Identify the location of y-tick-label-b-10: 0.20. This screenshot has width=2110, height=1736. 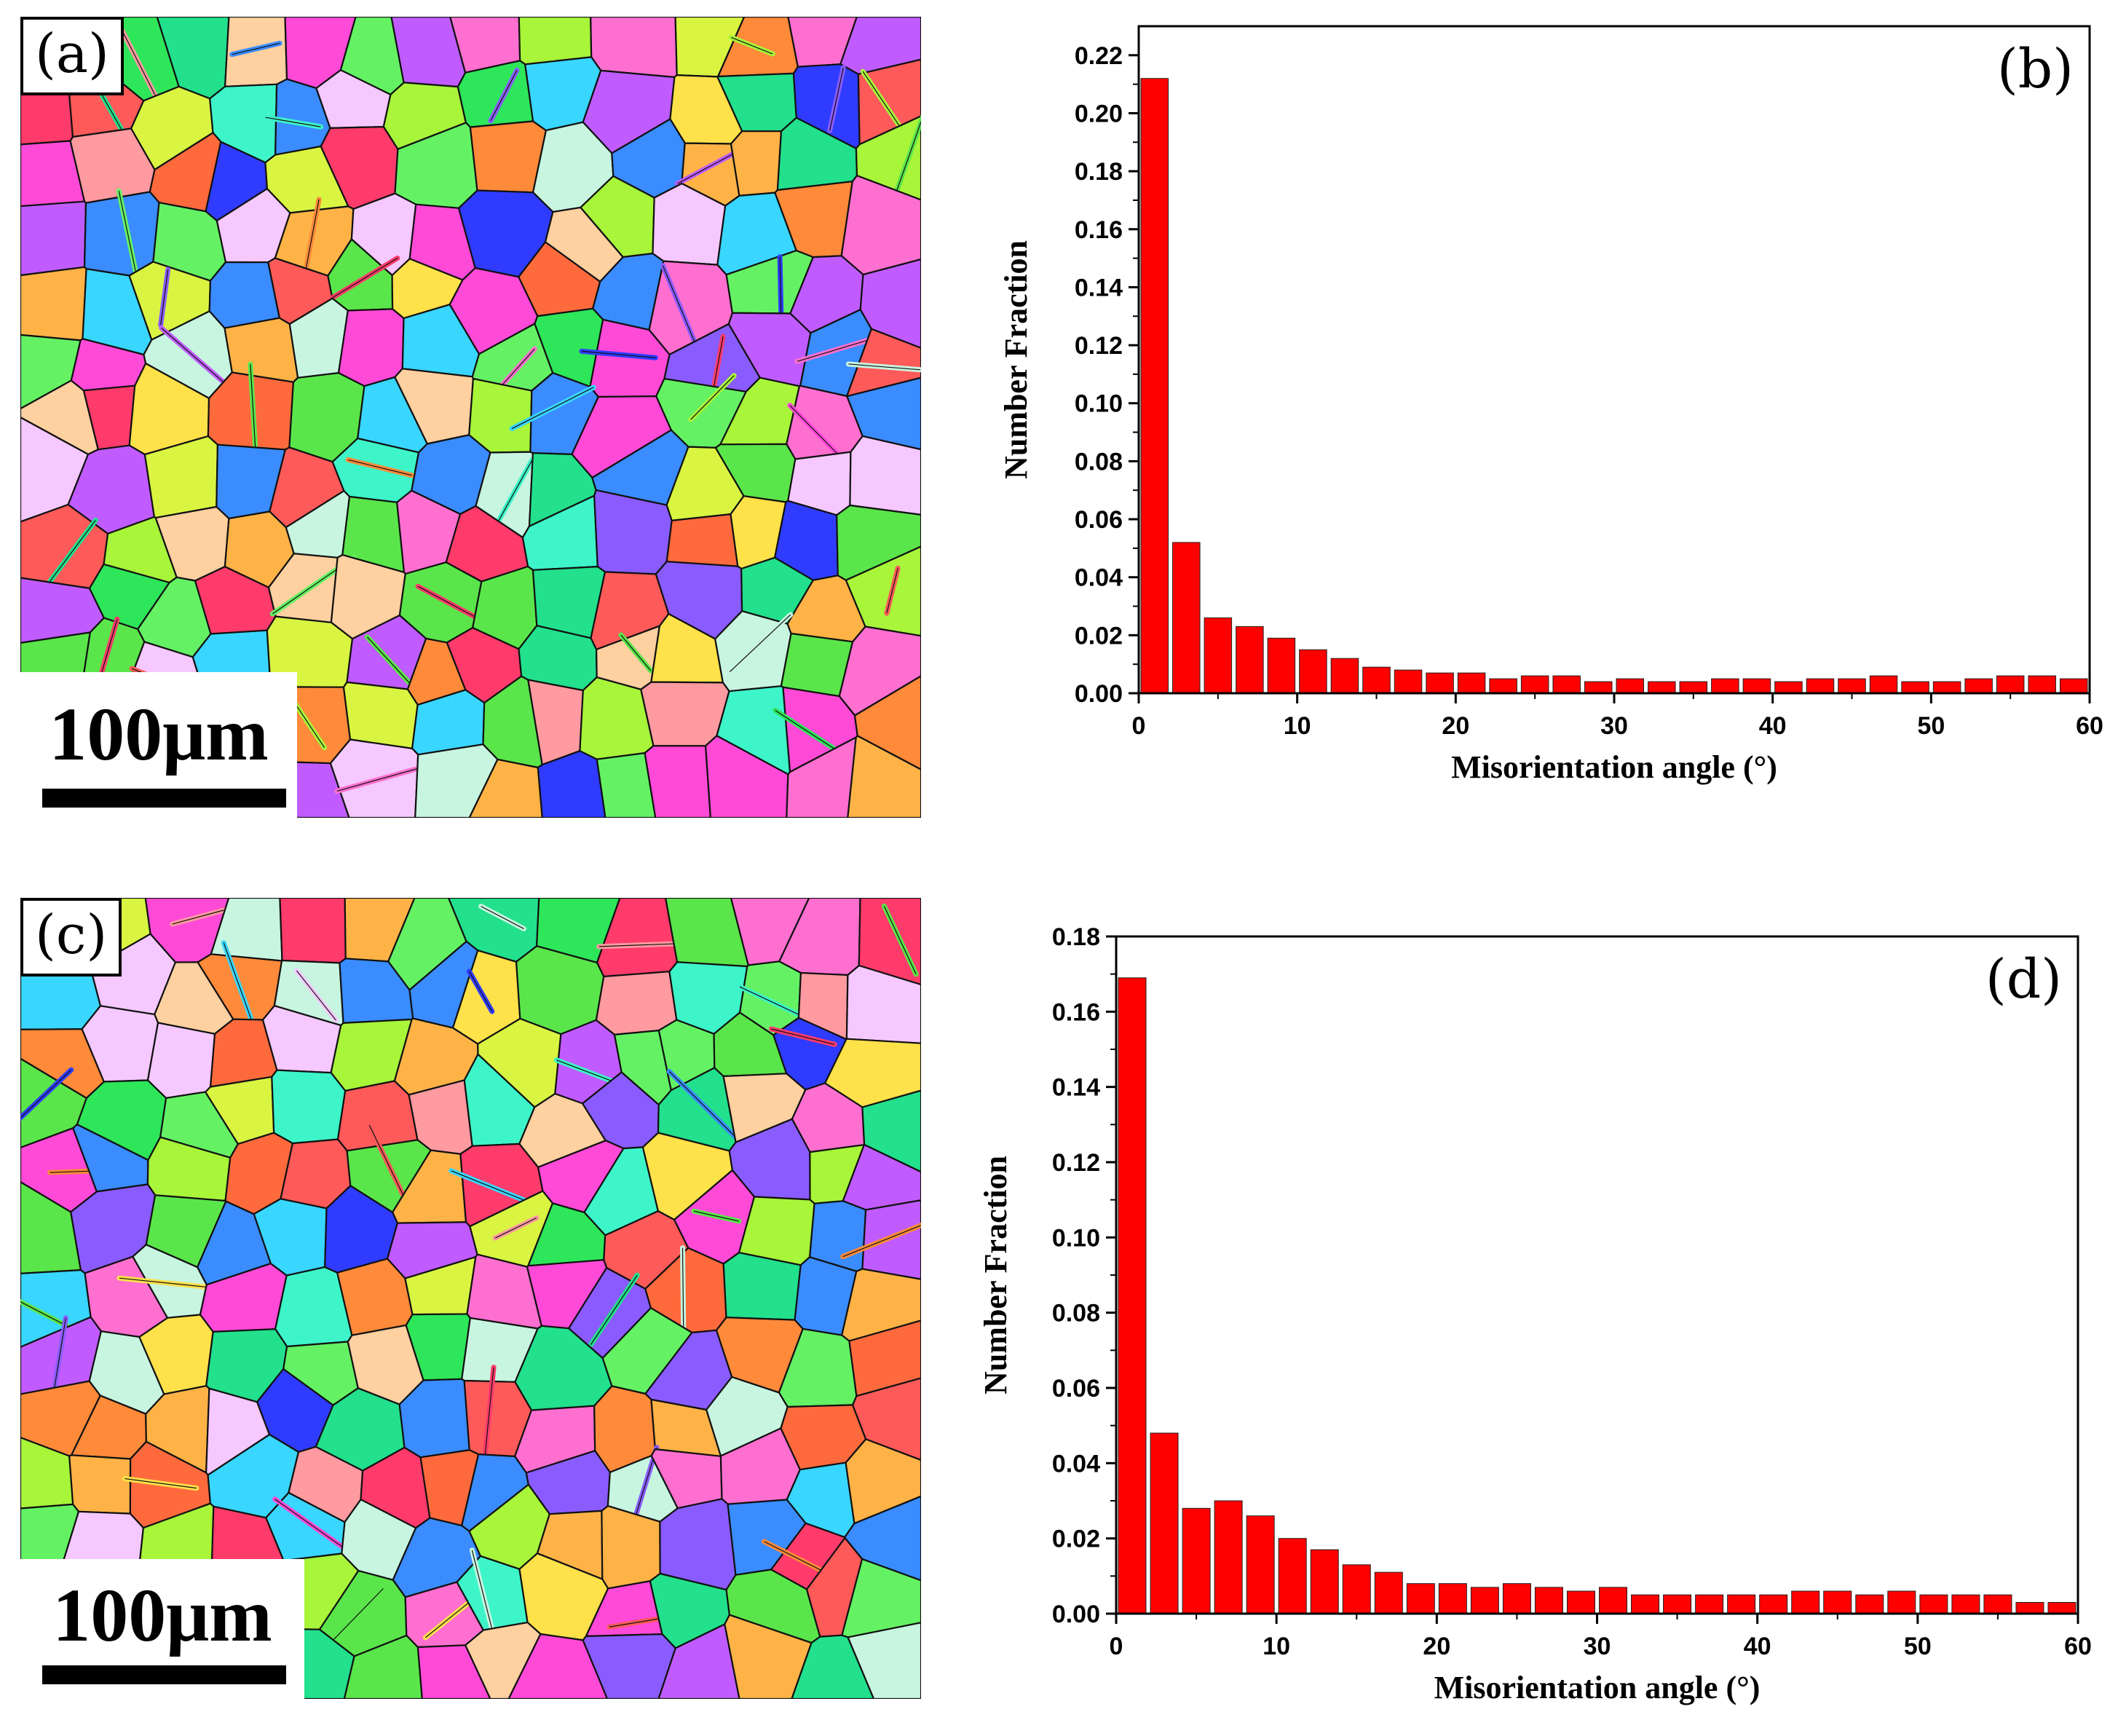
(1099, 113).